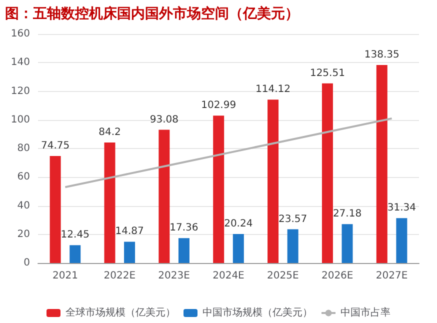  I want to click on data-label: 14.87, so click(129, 232).